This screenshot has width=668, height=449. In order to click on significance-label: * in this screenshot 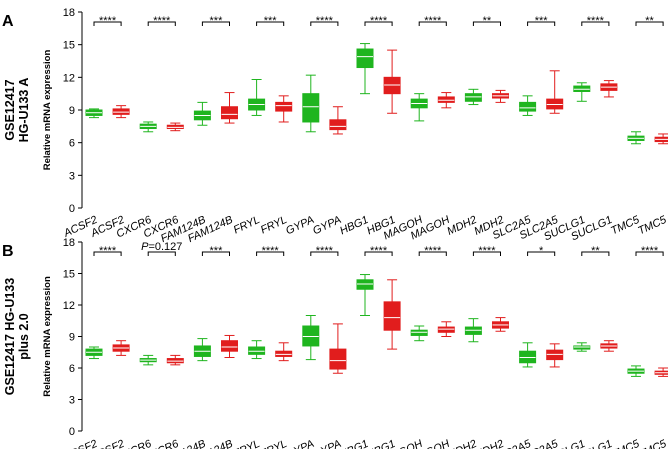, I will do `click(541, 251)`.